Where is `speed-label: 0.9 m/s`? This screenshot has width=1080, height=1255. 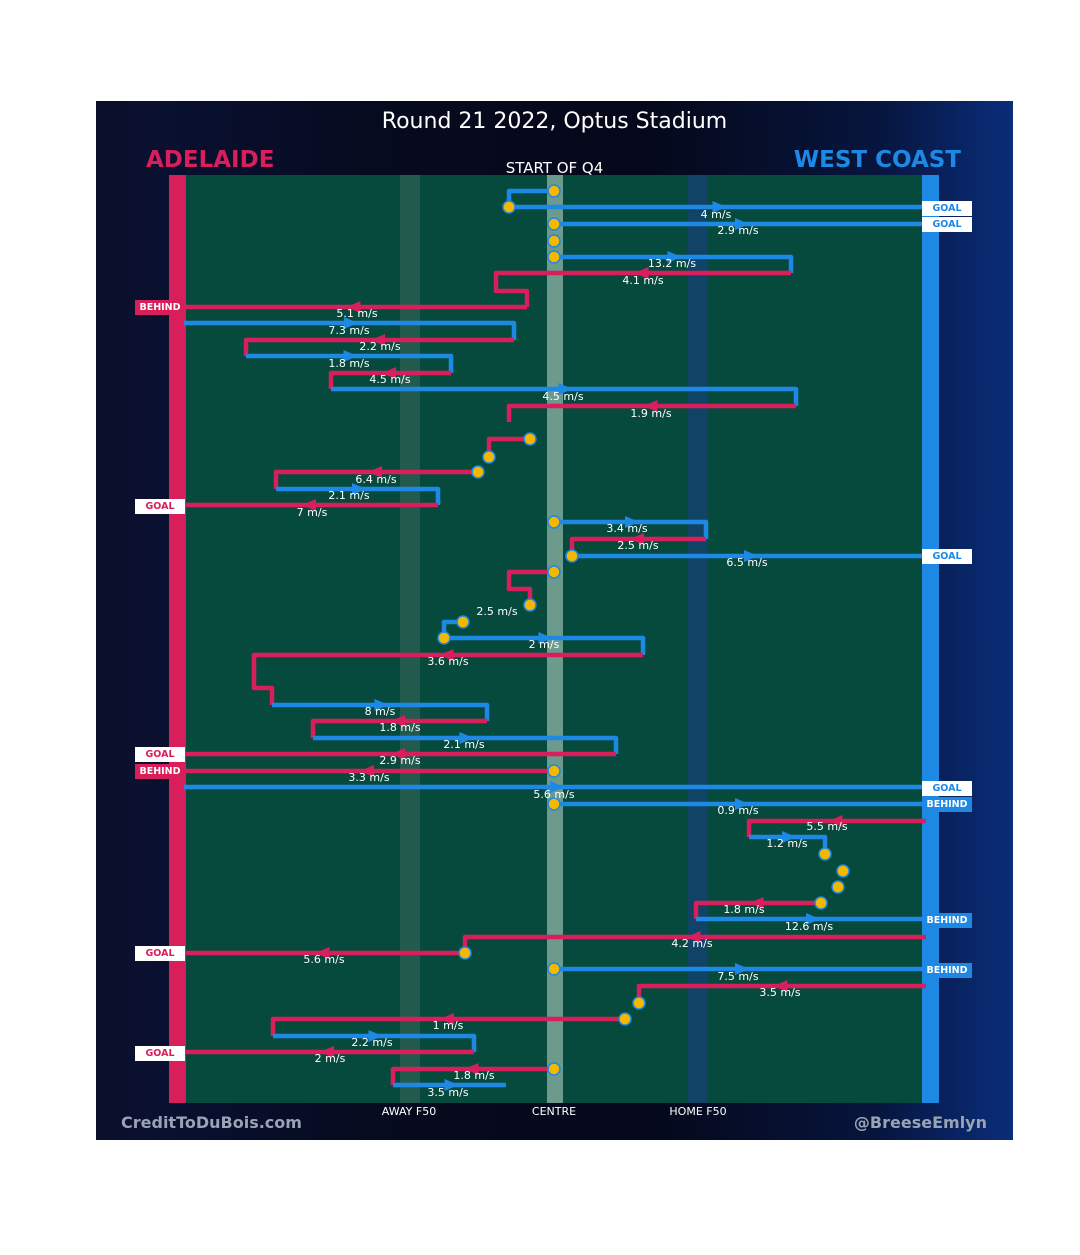
speed-label: 0.9 m/s is located at coordinates (737, 810).